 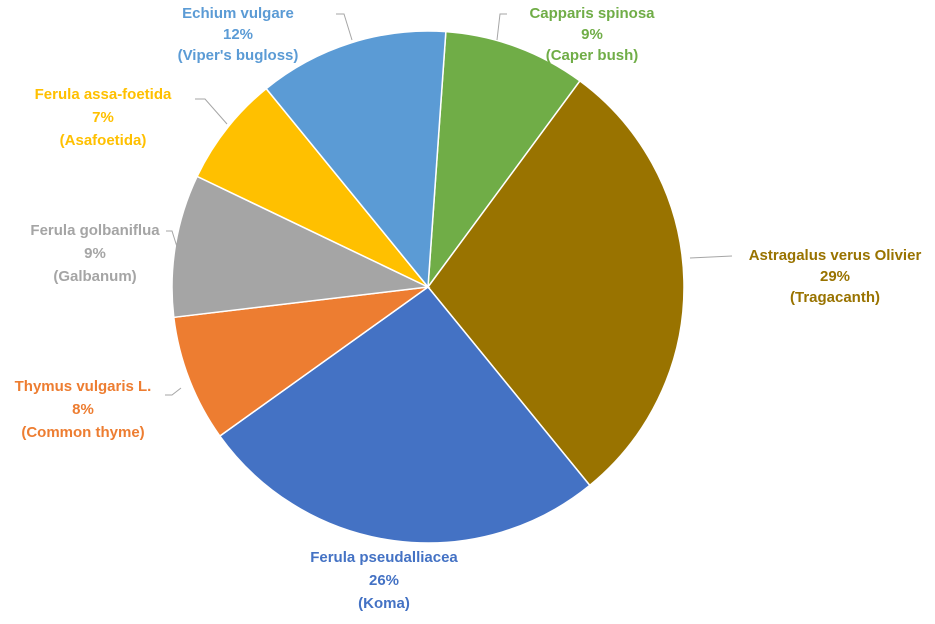 I want to click on slice-label-common-name: (Galbanum), so click(x=94, y=276).